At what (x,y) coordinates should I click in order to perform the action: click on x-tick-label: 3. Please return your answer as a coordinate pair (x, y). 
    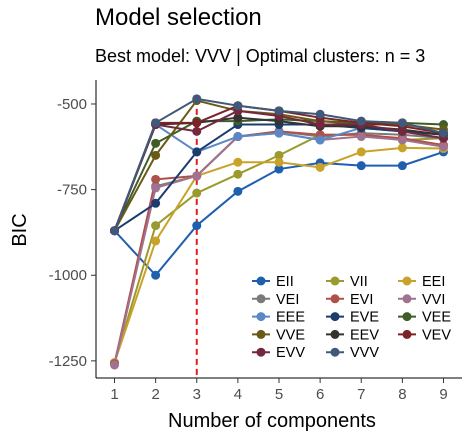
    Looking at the image, I should click on (197, 394).